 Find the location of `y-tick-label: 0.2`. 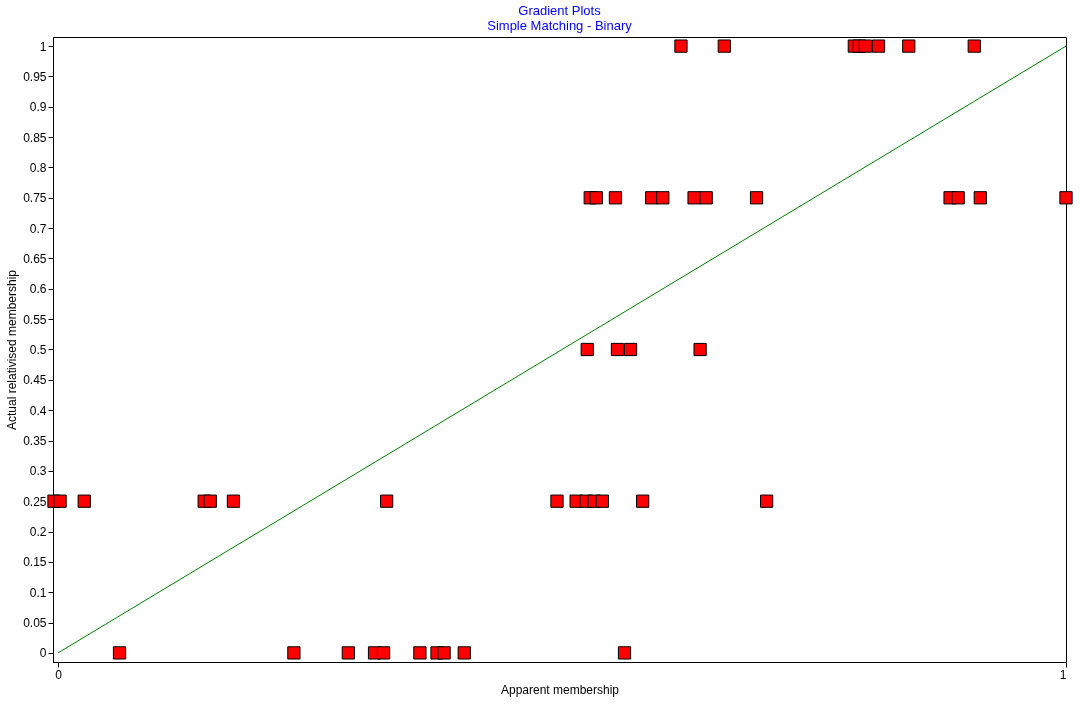

y-tick-label: 0.2 is located at coordinates (38, 532).